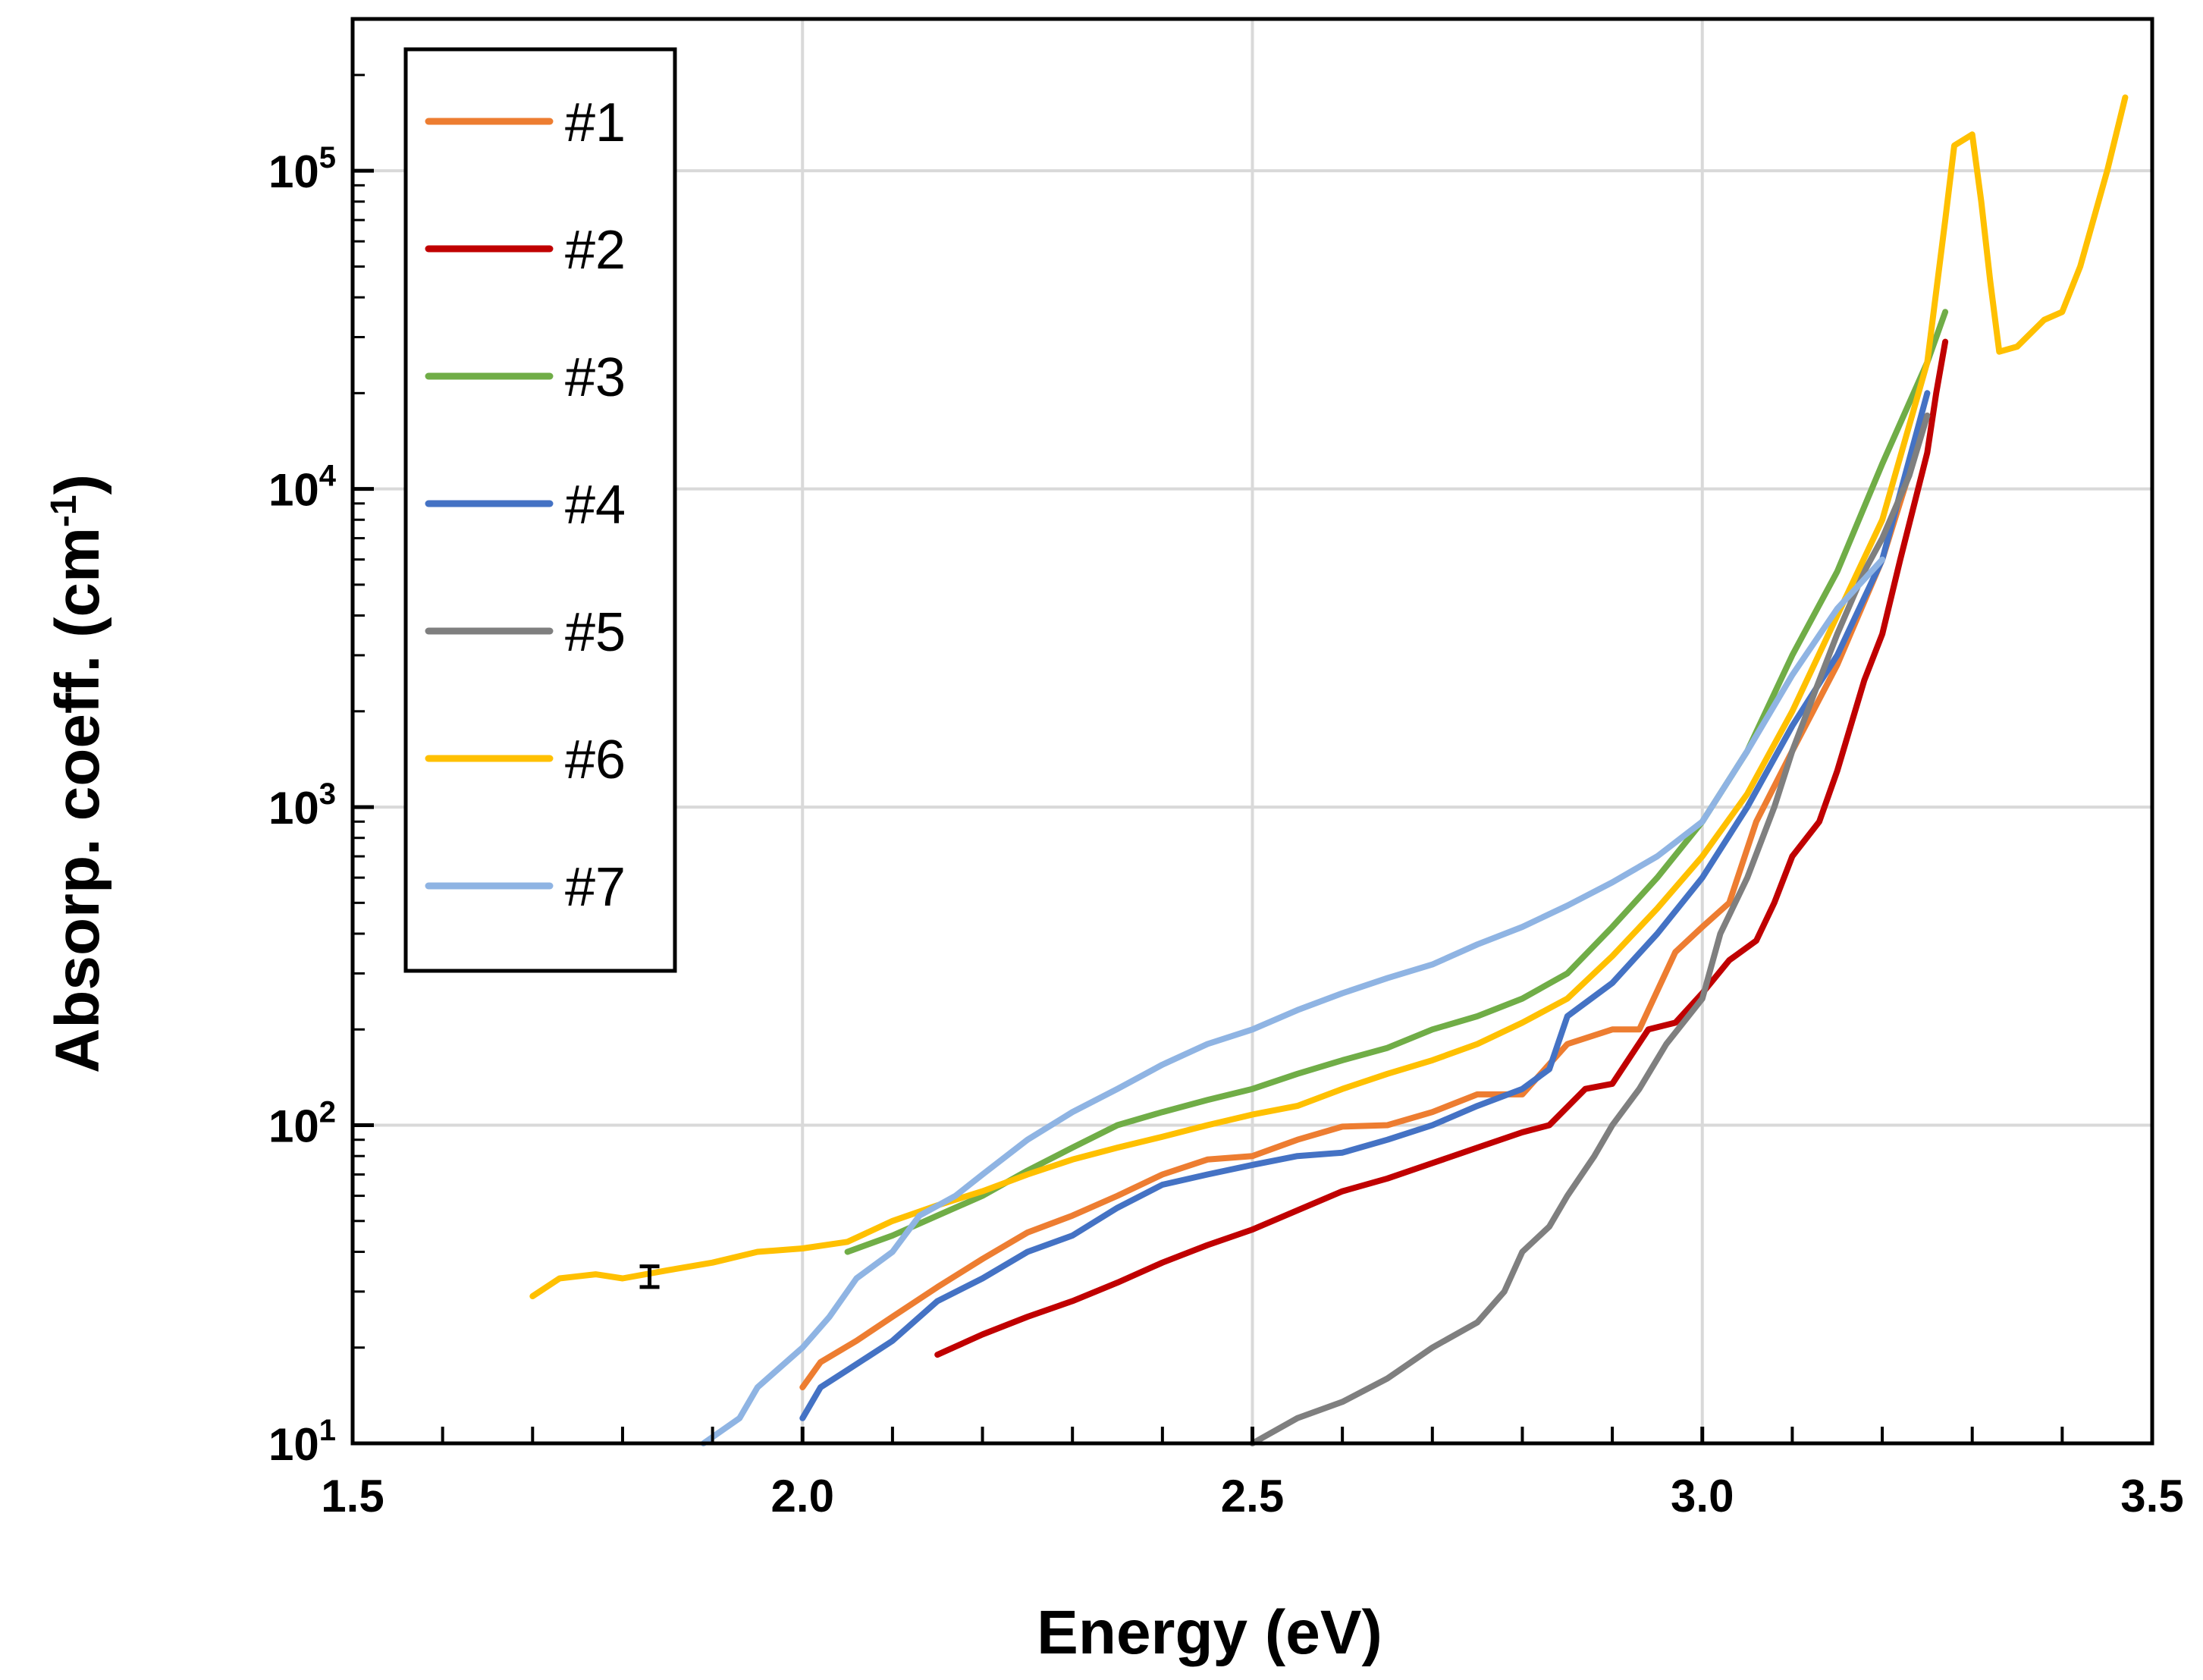  I want to click on x-tick-label: 2.0, so click(802, 1496).